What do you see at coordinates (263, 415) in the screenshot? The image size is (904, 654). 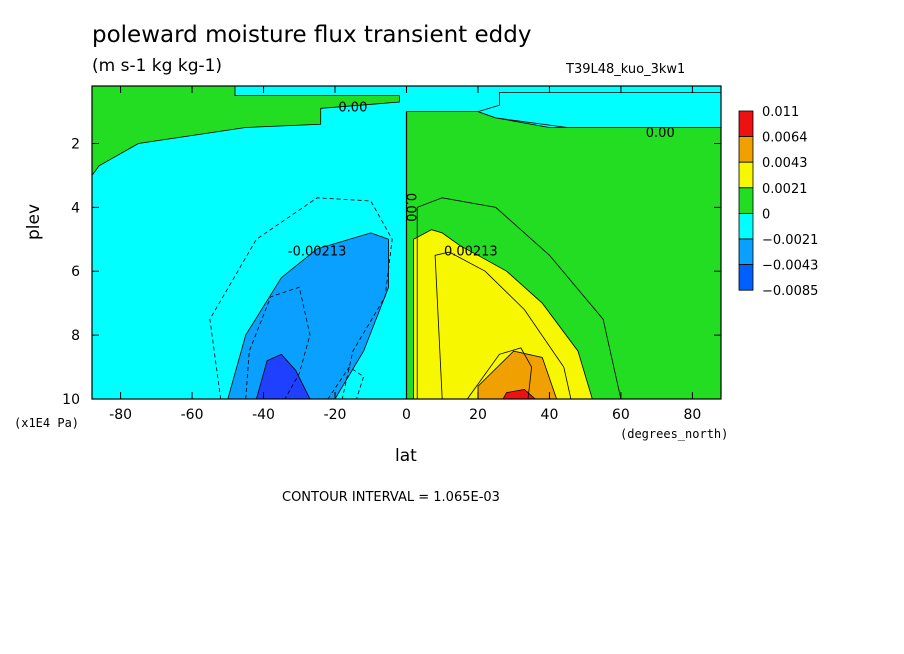 I see `x-tick-label: -40` at bounding box center [263, 415].